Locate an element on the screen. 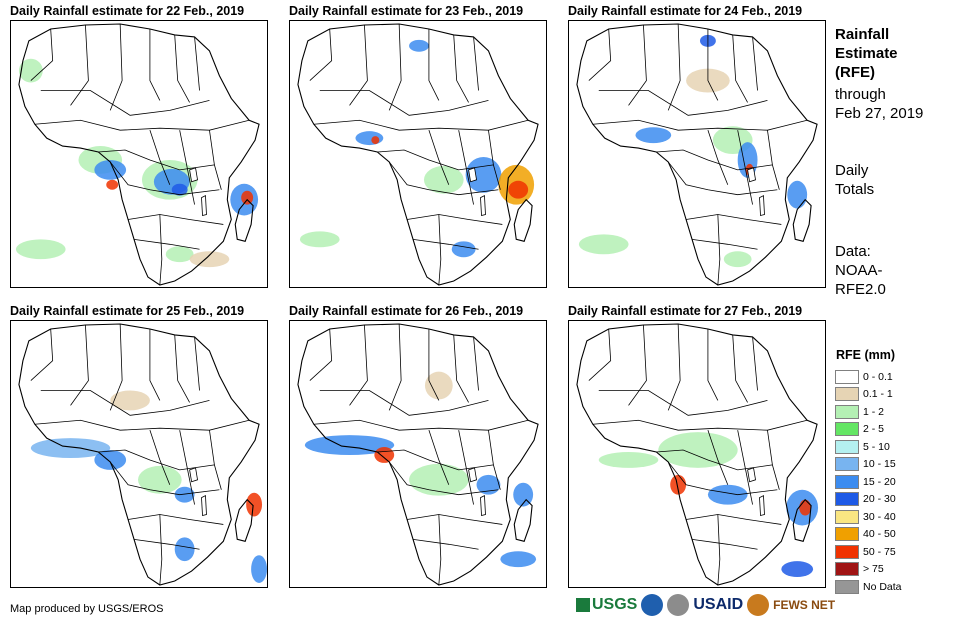  through-date: through Feb 27, 2019 is located at coordinates (879, 104).